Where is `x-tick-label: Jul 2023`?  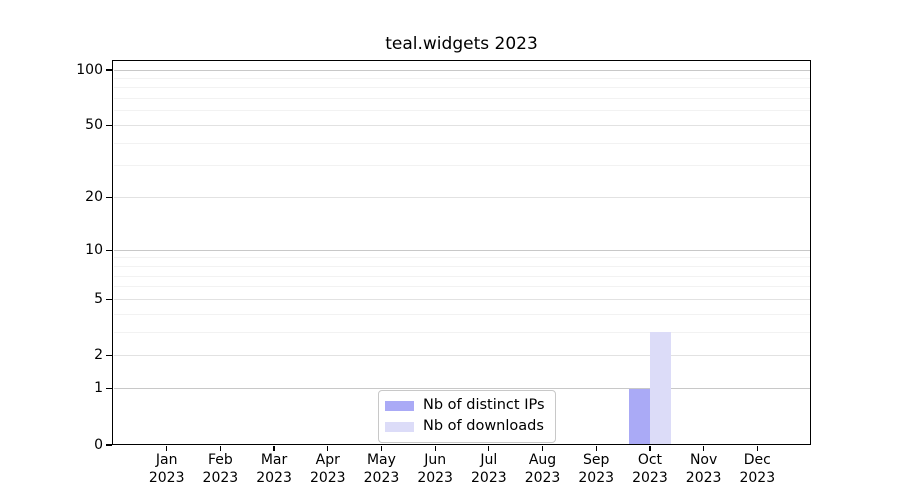
x-tick-label: Jul 2023 is located at coordinates (489, 469).